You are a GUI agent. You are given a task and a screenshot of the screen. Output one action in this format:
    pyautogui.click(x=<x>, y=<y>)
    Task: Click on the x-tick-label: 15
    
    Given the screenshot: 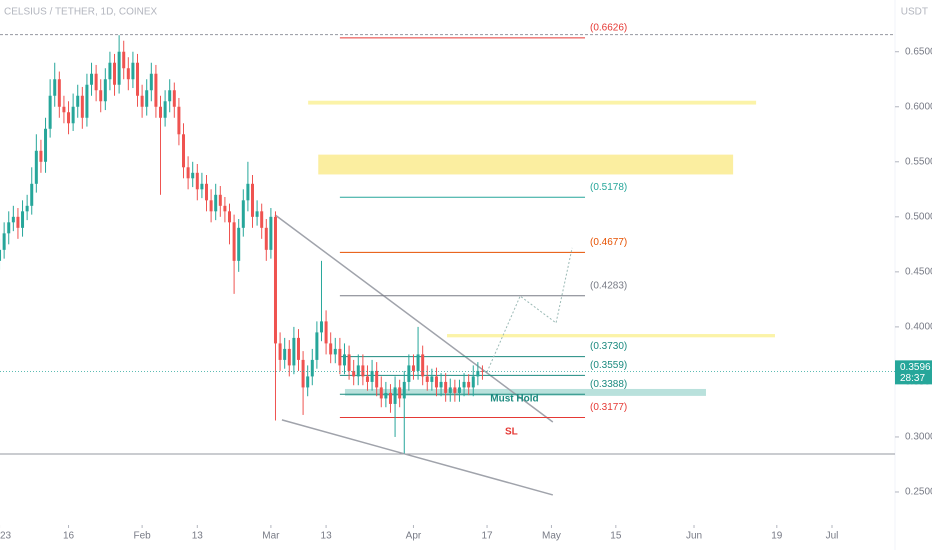 What is the action you would take?
    pyautogui.click(x=616, y=536)
    